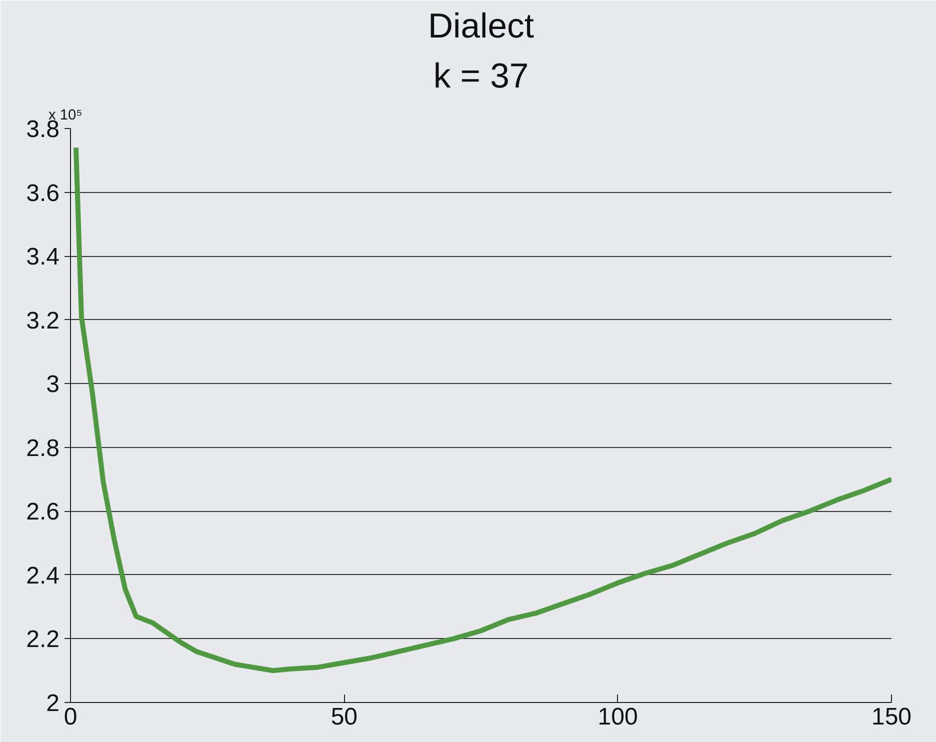 The height and width of the screenshot is (742, 936). Describe the element at coordinates (344, 717) in the screenshot. I see `x-tick-label: 50` at that location.